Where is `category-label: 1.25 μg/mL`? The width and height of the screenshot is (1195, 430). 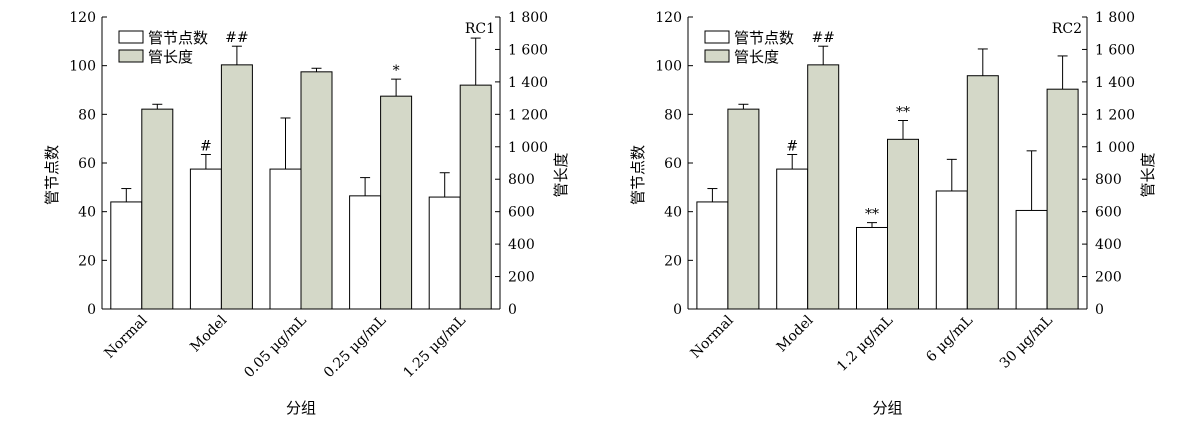
category-label: 1.25 μg/mL is located at coordinates (434, 347).